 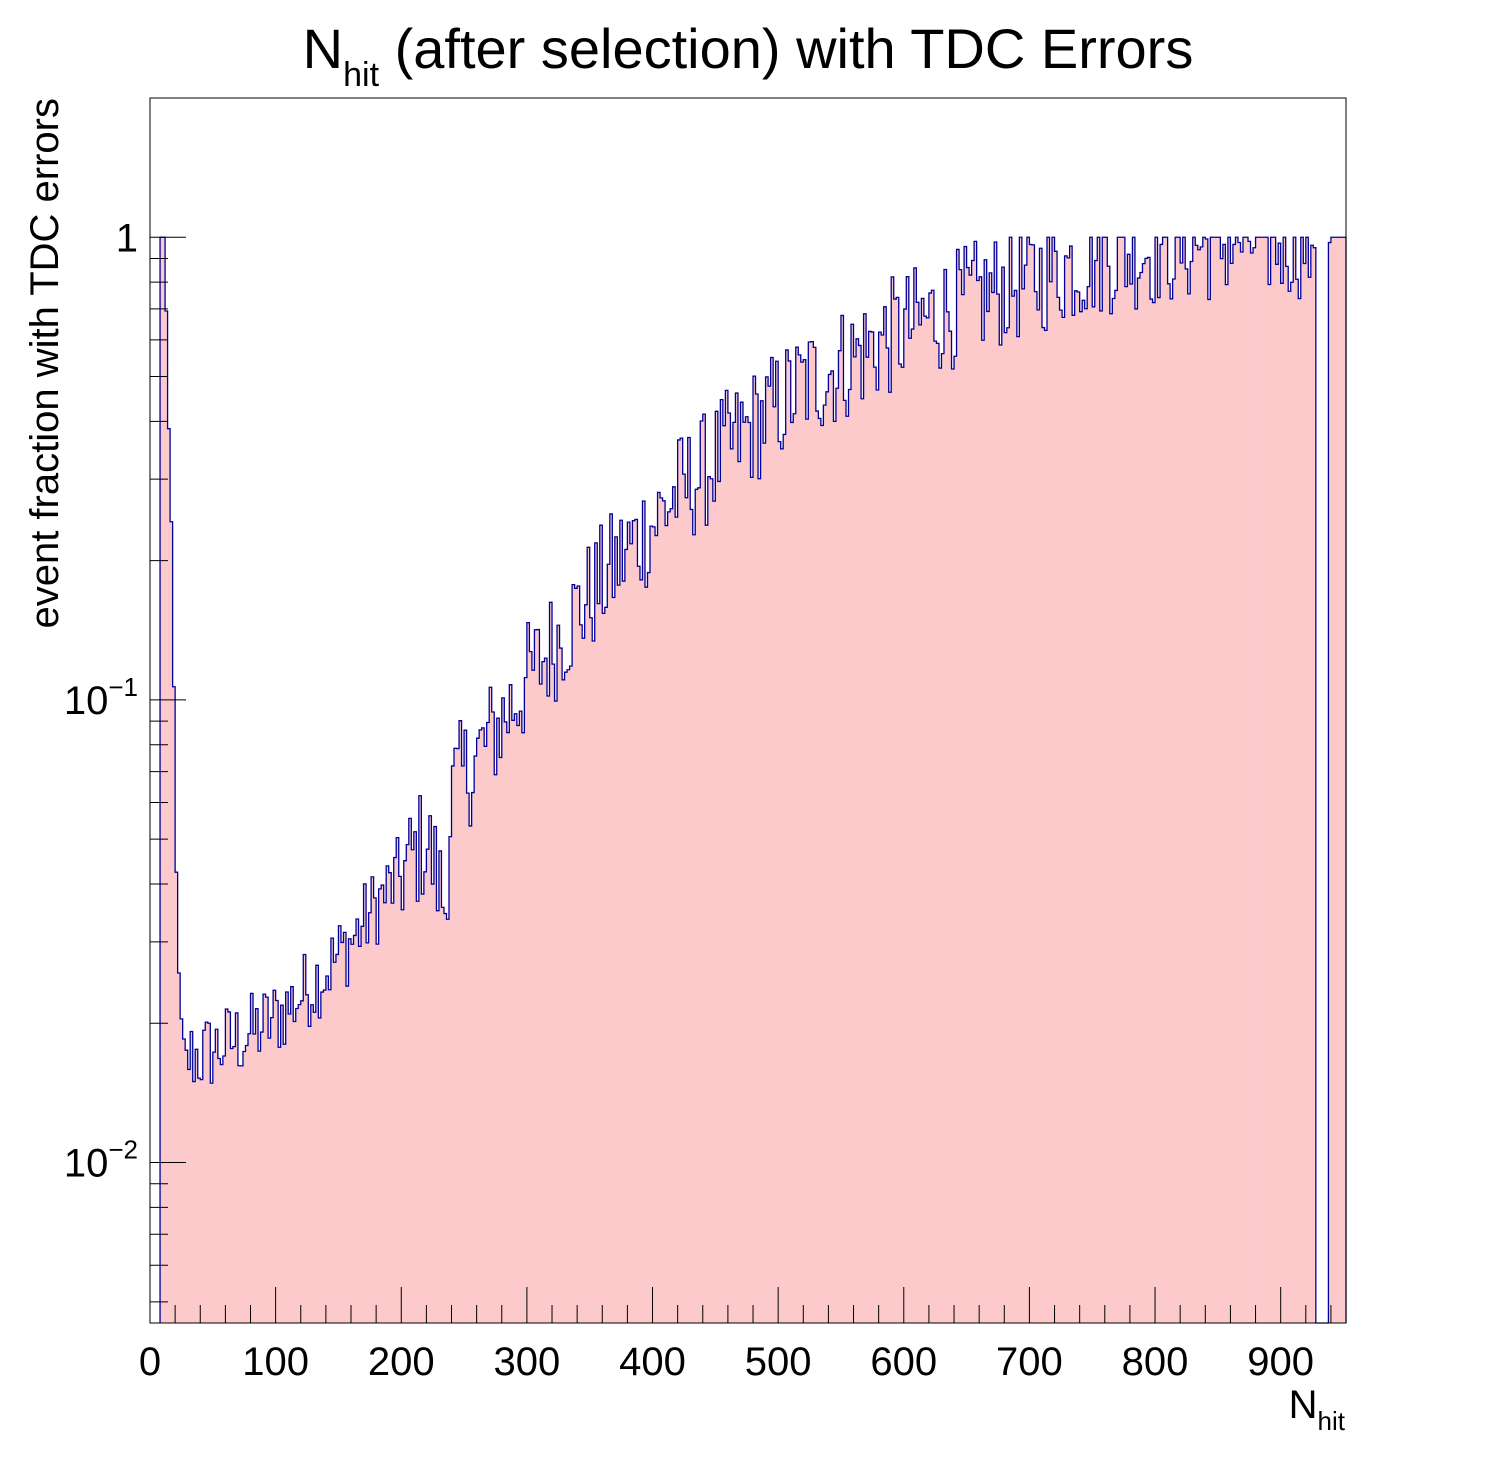 What do you see at coordinates (903, 1362) in the screenshot?
I see `x-tick-label: 600` at bounding box center [903, 1362].